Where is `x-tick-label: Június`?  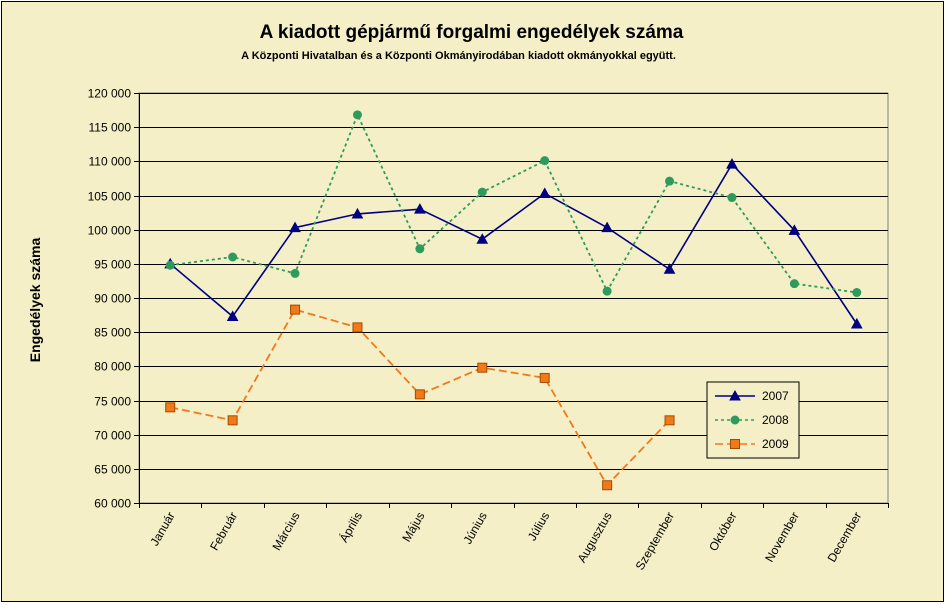 x-tick-label: Június is located at coordinates (474, 527).